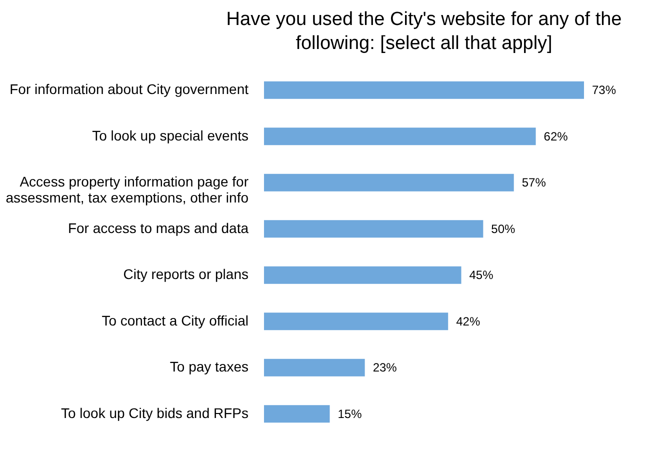 The height and width of the screenshot is (462, 667). What do you see at coordinates (468, 321) in the screenshot?
I see `data-label: 42%` at bounding box center [468, 321].